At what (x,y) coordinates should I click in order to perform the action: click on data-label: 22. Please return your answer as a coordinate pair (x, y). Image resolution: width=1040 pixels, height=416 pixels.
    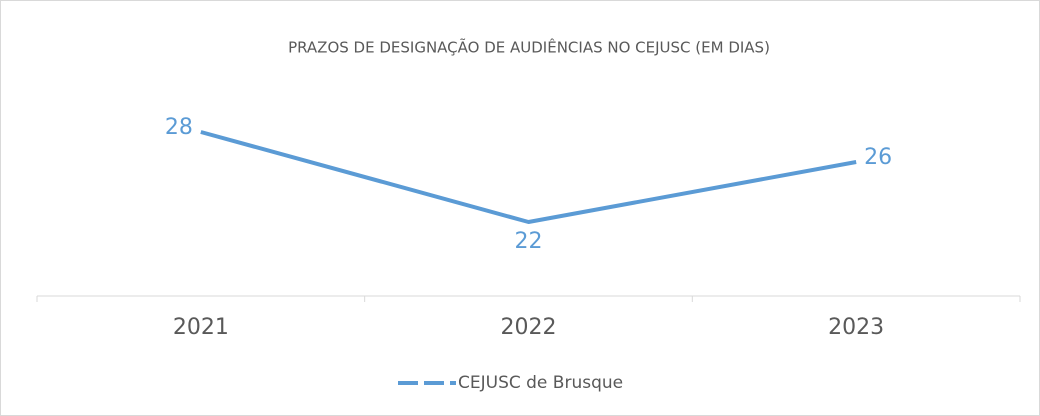
    Looking at the image, I should click on (529, 241).